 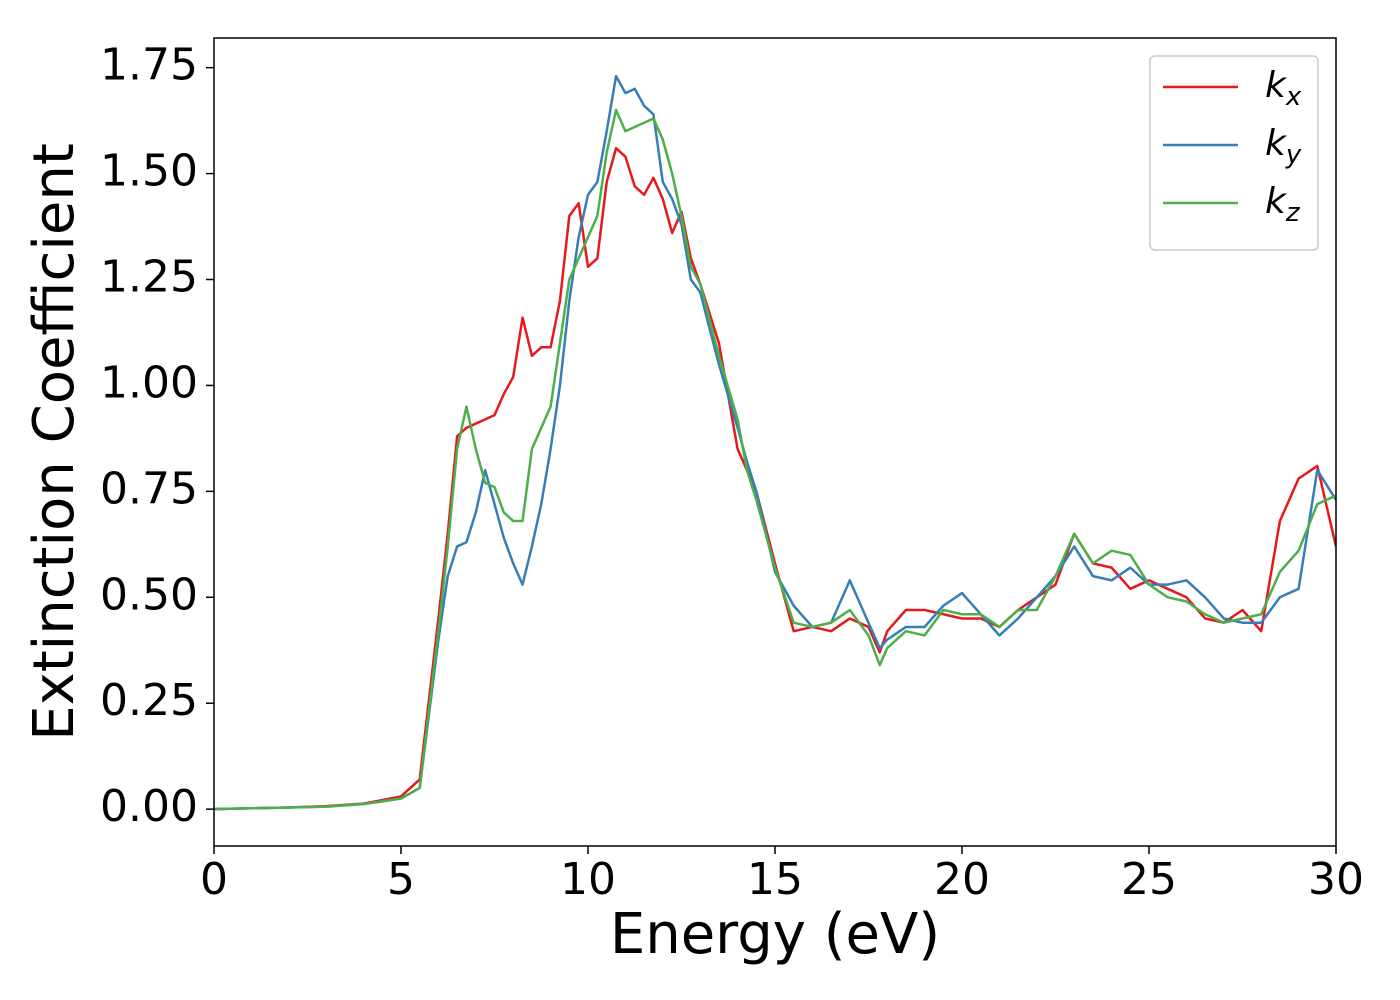 I want to click on x-tick-label: 5, so click(x=401, y=879).